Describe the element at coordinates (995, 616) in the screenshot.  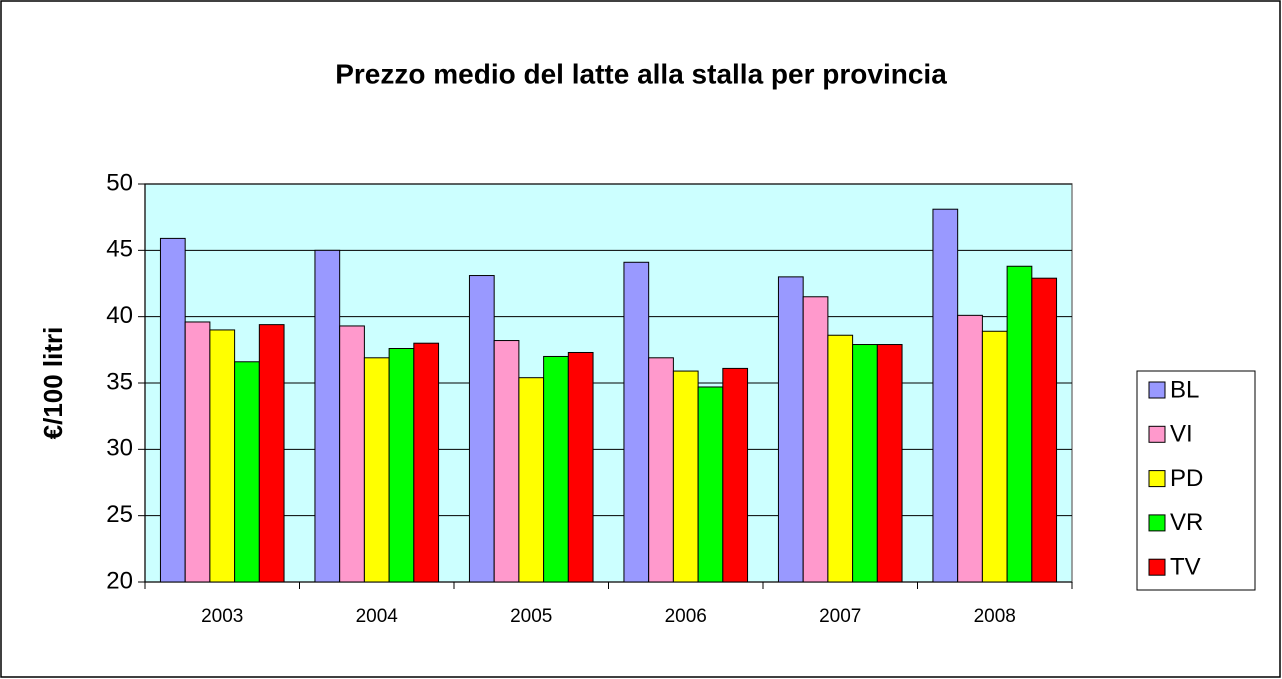
I see `x-tick-label: 2008` at that location.